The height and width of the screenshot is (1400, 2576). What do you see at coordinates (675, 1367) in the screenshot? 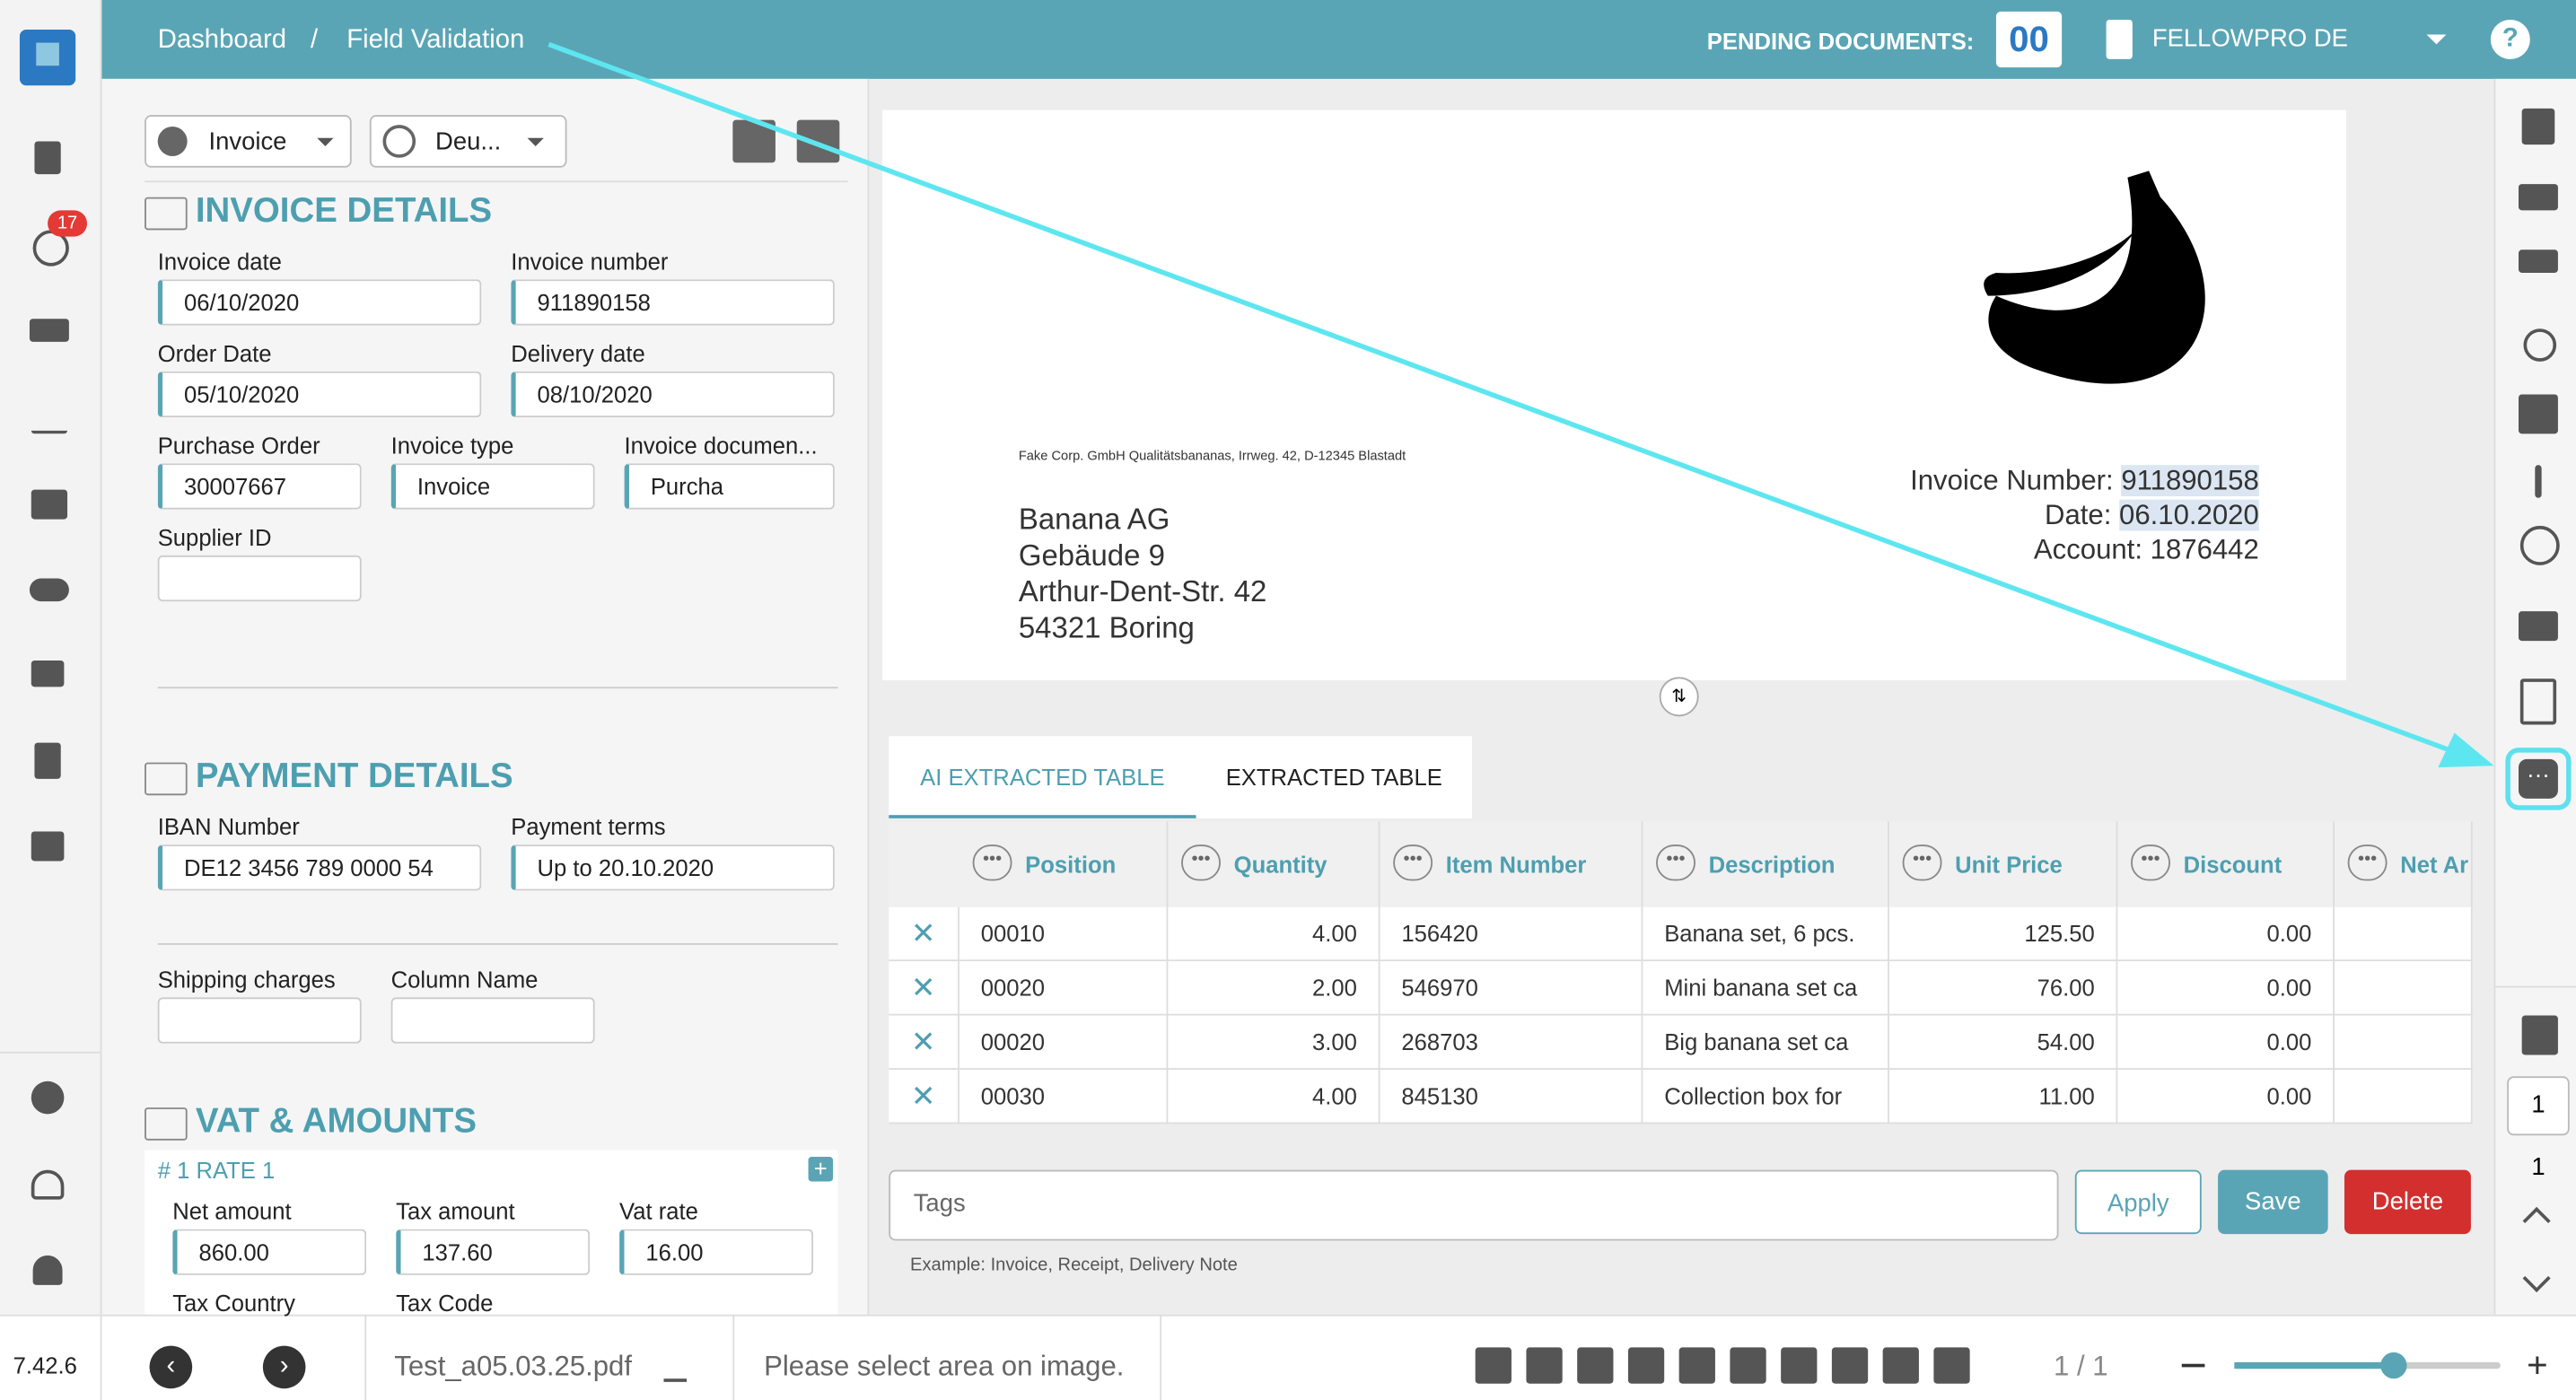
I see `download` at bounding box center [675, 1367].